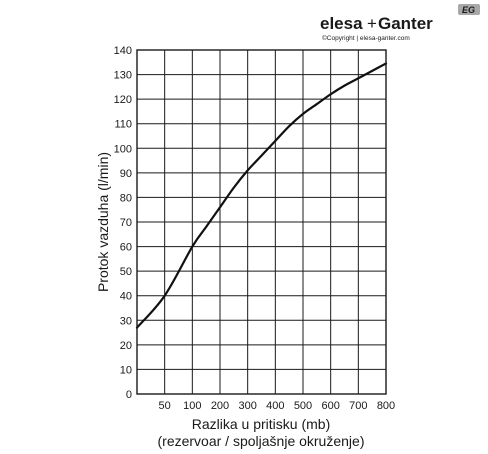 The width and height of the screenshot is (488, 454). I want to click on x-tick-label: 700, so click(358, 406).